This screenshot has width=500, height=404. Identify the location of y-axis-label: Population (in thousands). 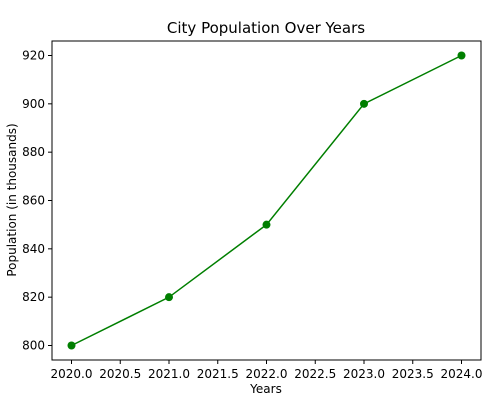
(12, 199).